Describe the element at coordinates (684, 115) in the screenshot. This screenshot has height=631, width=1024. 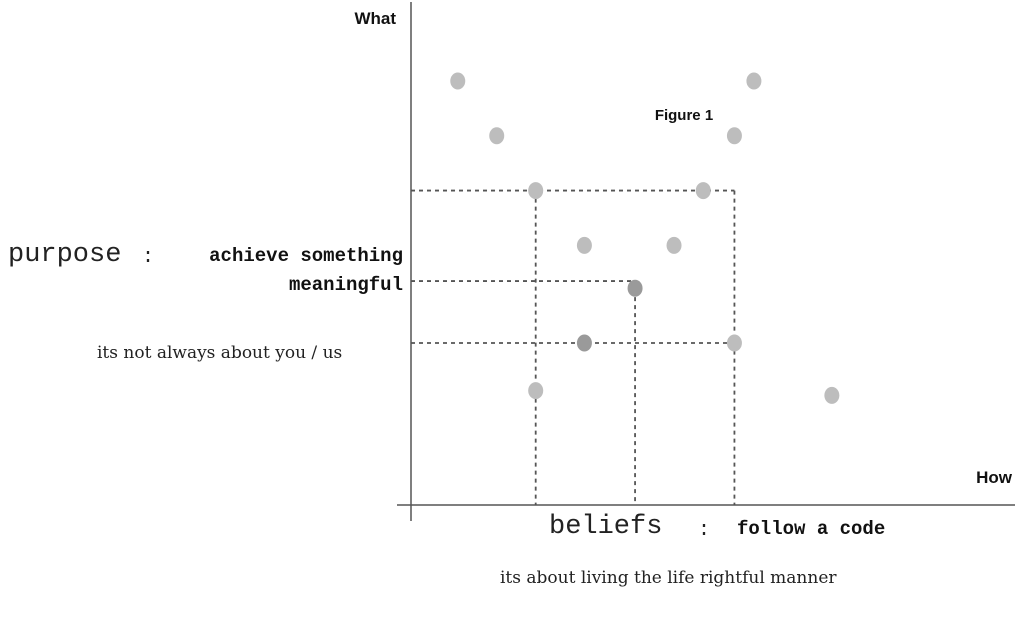
I see `chart-title: Figure 1` at that location.